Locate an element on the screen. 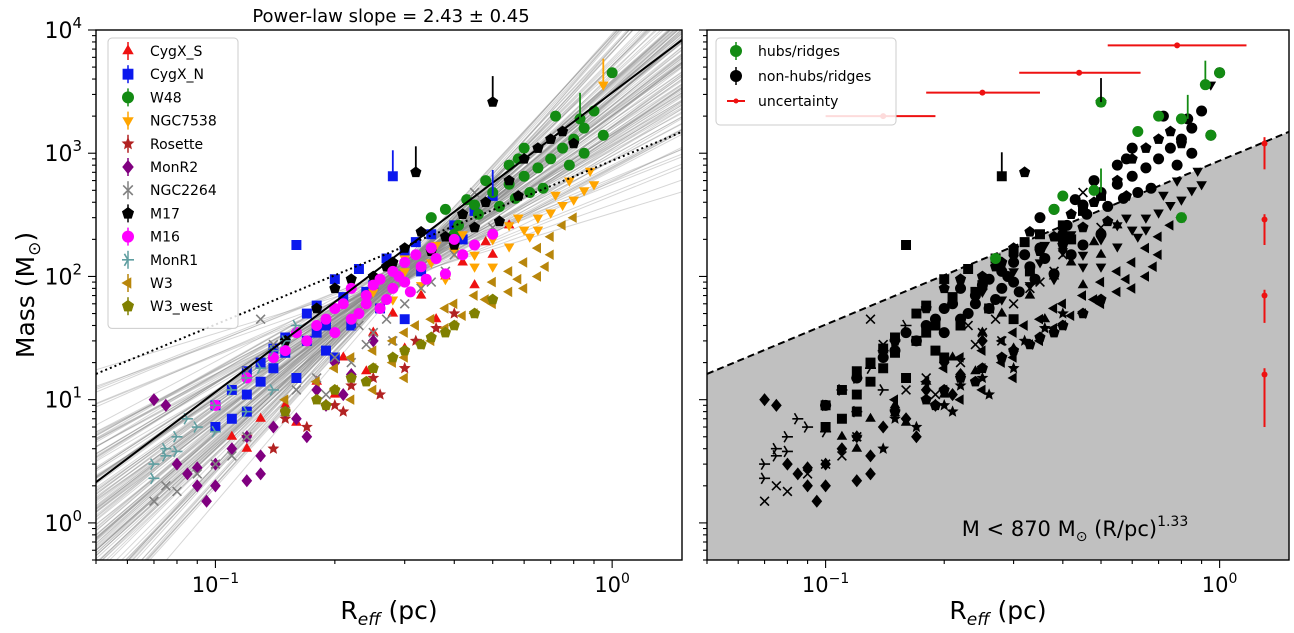 This screenshot has height=633, width=1294. legend-label: uncertainty is located at coordinates (798, 102).